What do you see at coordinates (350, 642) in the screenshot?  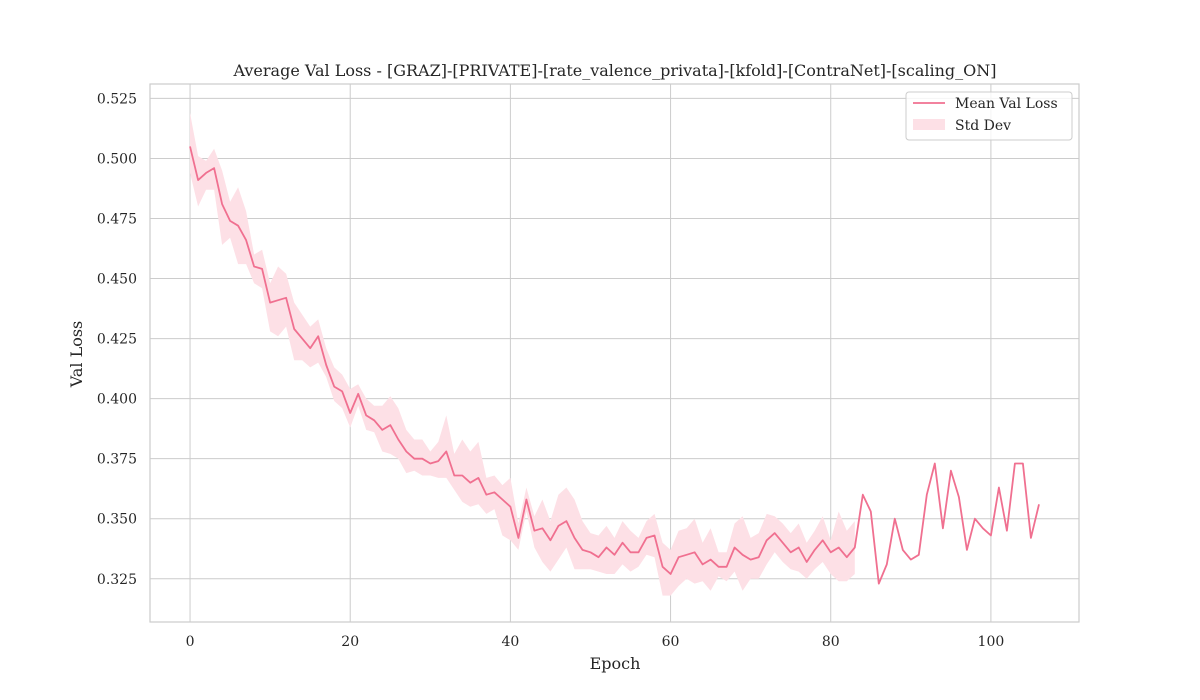 I see `x-tick-label: 20` at bounding box center [350, 642].